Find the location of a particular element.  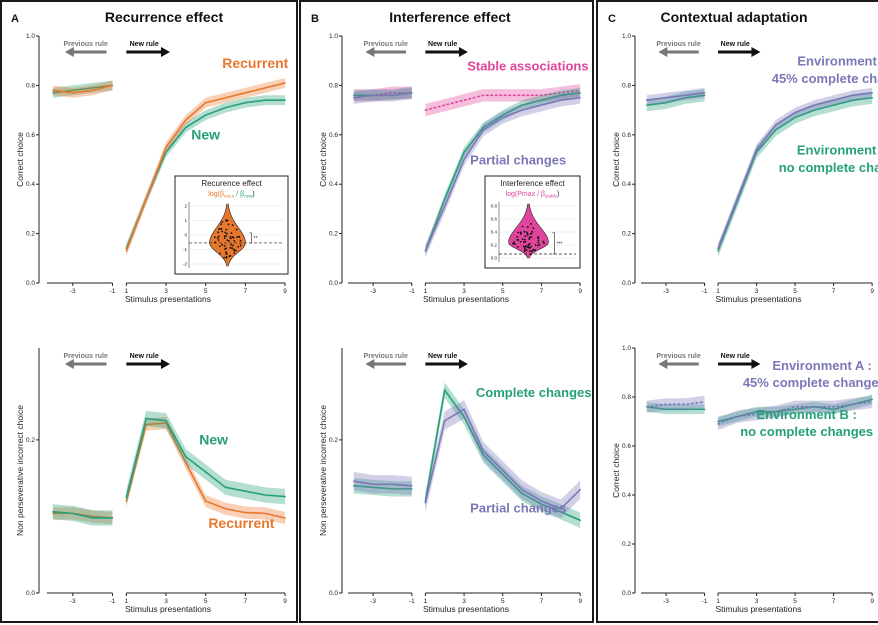

series-band-pre is located at coordinates (82, 89).